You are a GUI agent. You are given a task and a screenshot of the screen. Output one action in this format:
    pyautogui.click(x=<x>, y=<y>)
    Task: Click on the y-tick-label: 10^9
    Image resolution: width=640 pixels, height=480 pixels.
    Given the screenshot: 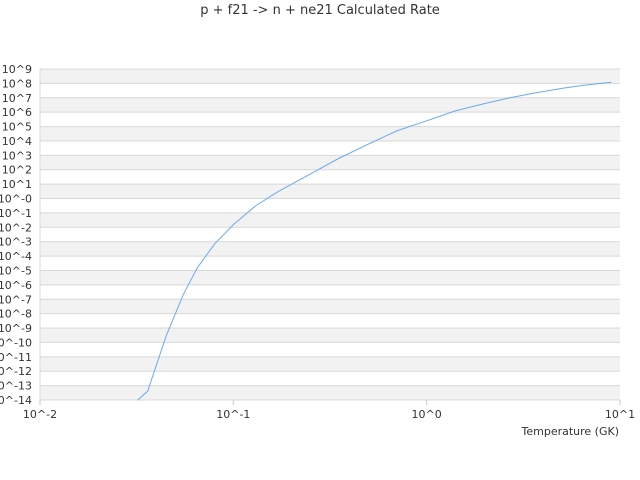 What is the action you would take?
    pyautogui.click(x=17, y=69)
    